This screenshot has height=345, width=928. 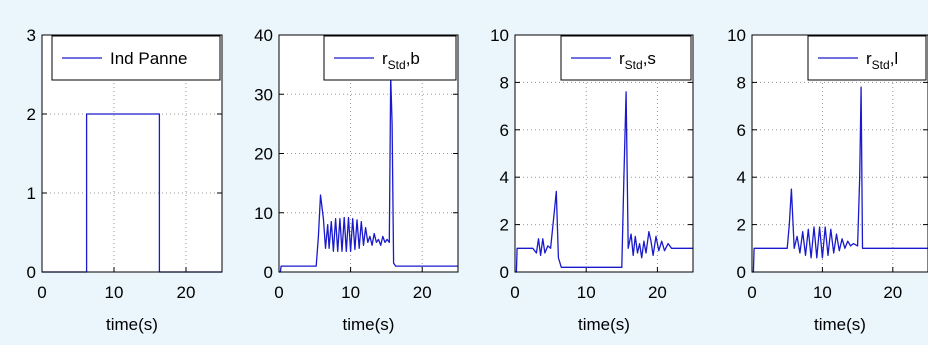 What do you see at coordinates (401, 60) in the screenshot?
I see `legend-label: rStd,b` at bounding box center [401, 60].